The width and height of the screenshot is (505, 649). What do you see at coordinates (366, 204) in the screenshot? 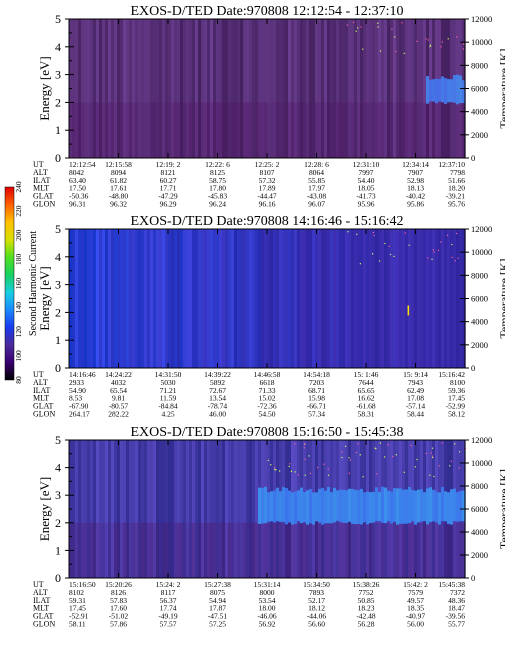
I see `cell-glon: 95.96` at bounding box center [366, 204].